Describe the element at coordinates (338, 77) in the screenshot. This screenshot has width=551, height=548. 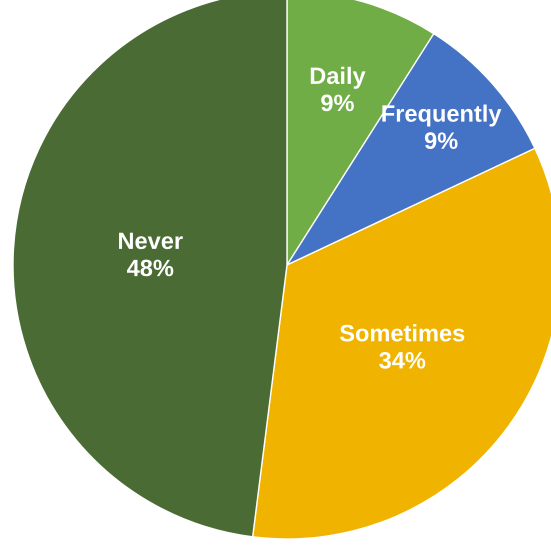
I see `slice-label: Daily` at that location.